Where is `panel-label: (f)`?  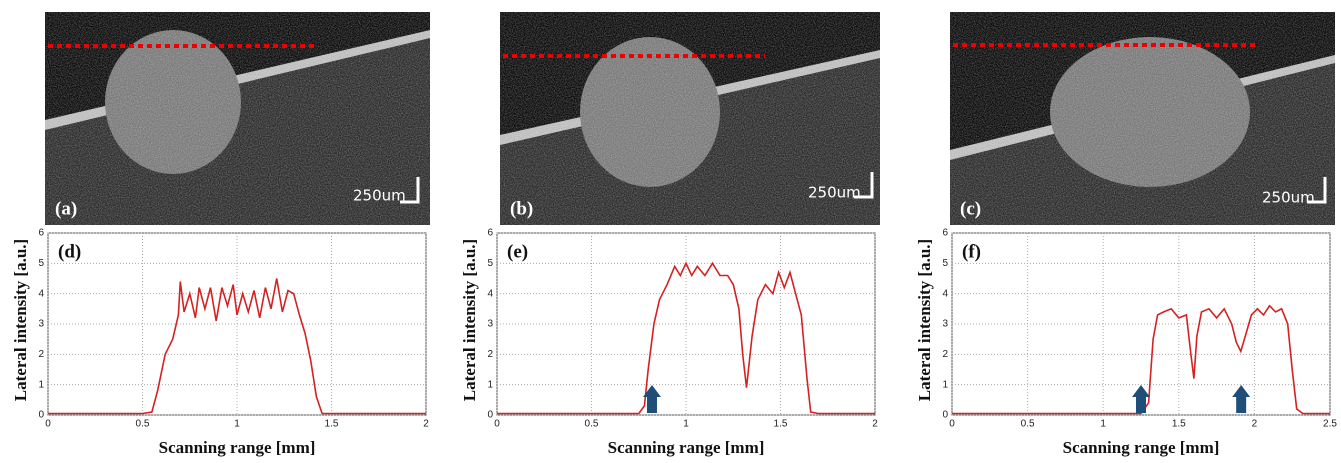
panel-label: (f) is located at coordinates (971, 251).